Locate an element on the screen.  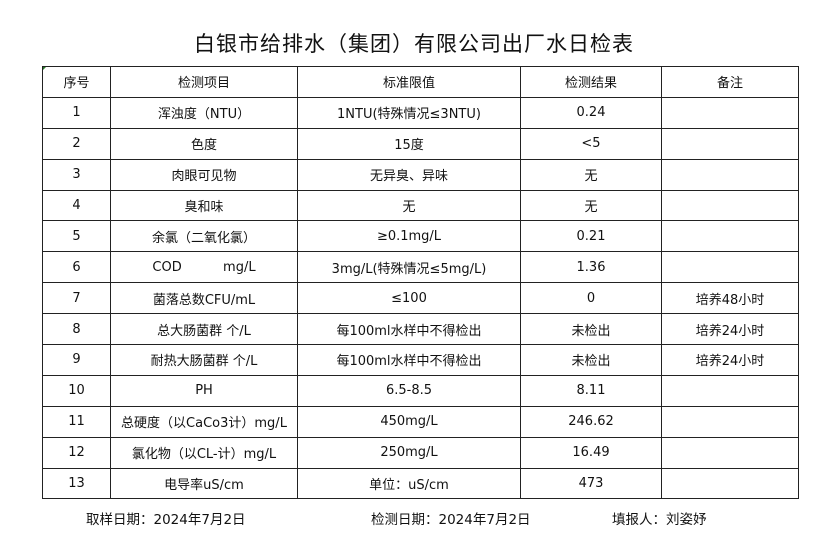
table-row: 7 菌落总数CFU/mL ≤100 0 培养48小时 is located at coordinates (420, 298).